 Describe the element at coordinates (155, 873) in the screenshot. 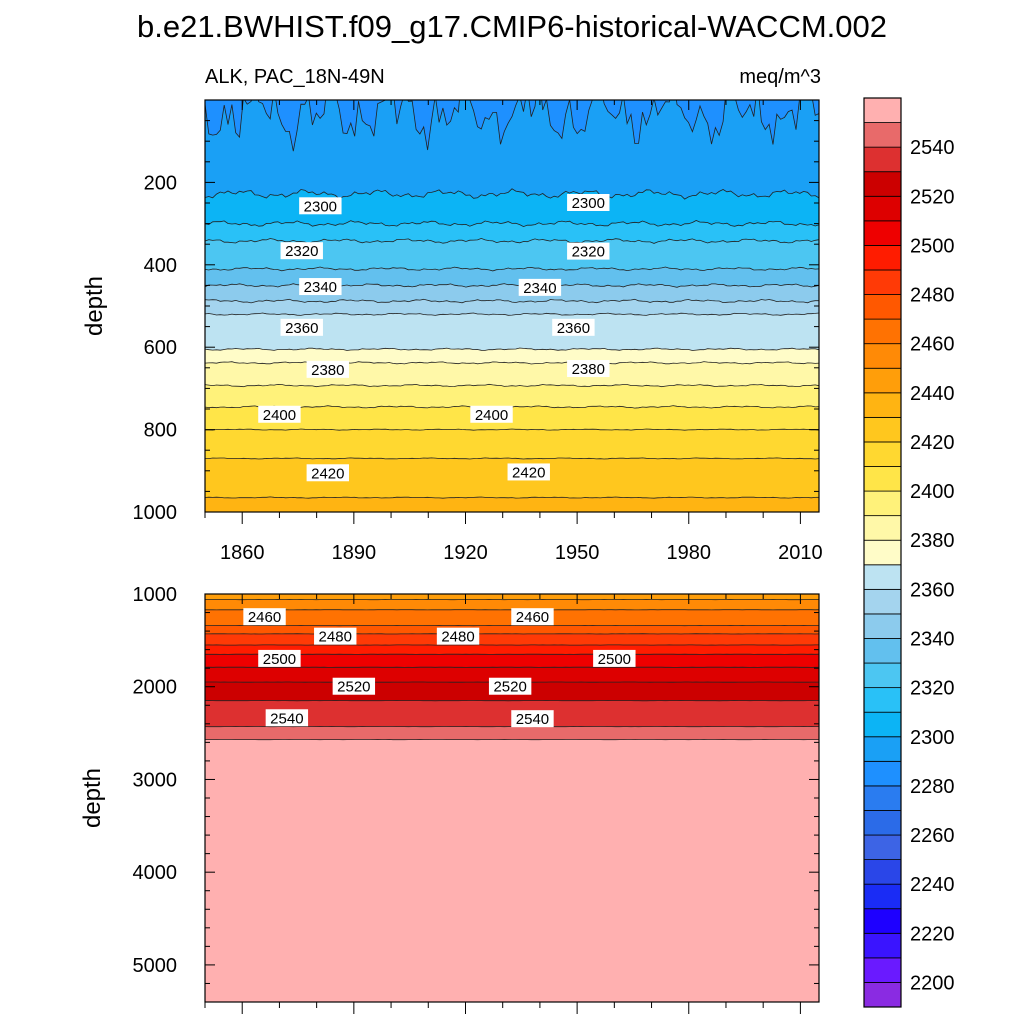

I see `y-tick-label: 4000` at that location.